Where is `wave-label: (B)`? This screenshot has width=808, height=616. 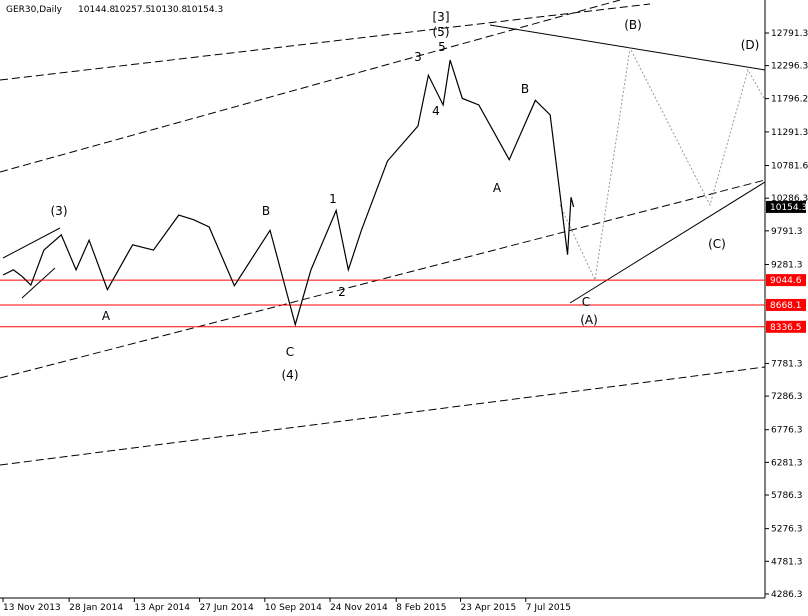
wave-label: (B) is located at coordinates (633, 25).